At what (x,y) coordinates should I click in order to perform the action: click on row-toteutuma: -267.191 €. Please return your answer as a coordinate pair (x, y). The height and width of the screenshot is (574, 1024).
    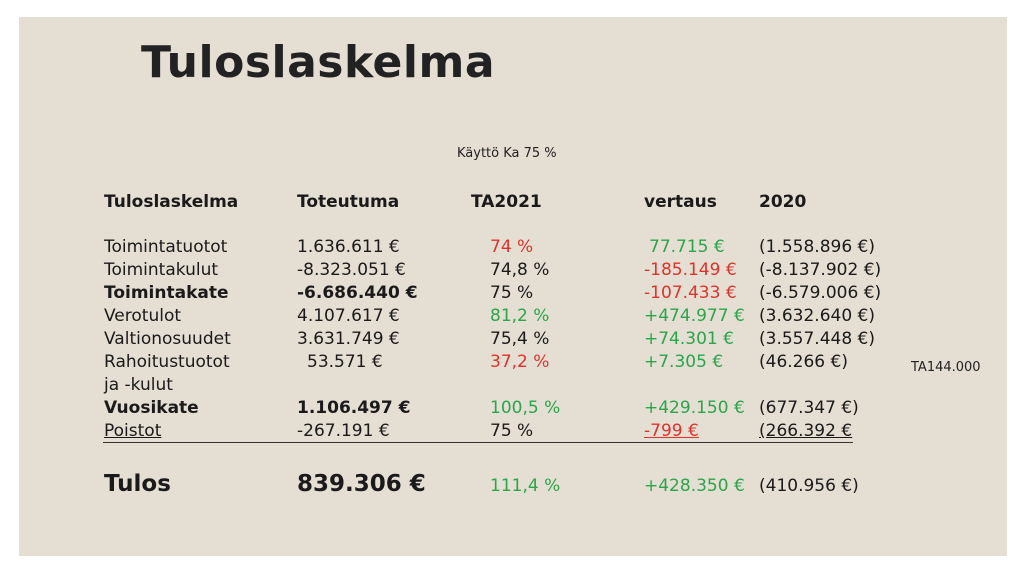
    Looking at the image, I should click on (343, 431).